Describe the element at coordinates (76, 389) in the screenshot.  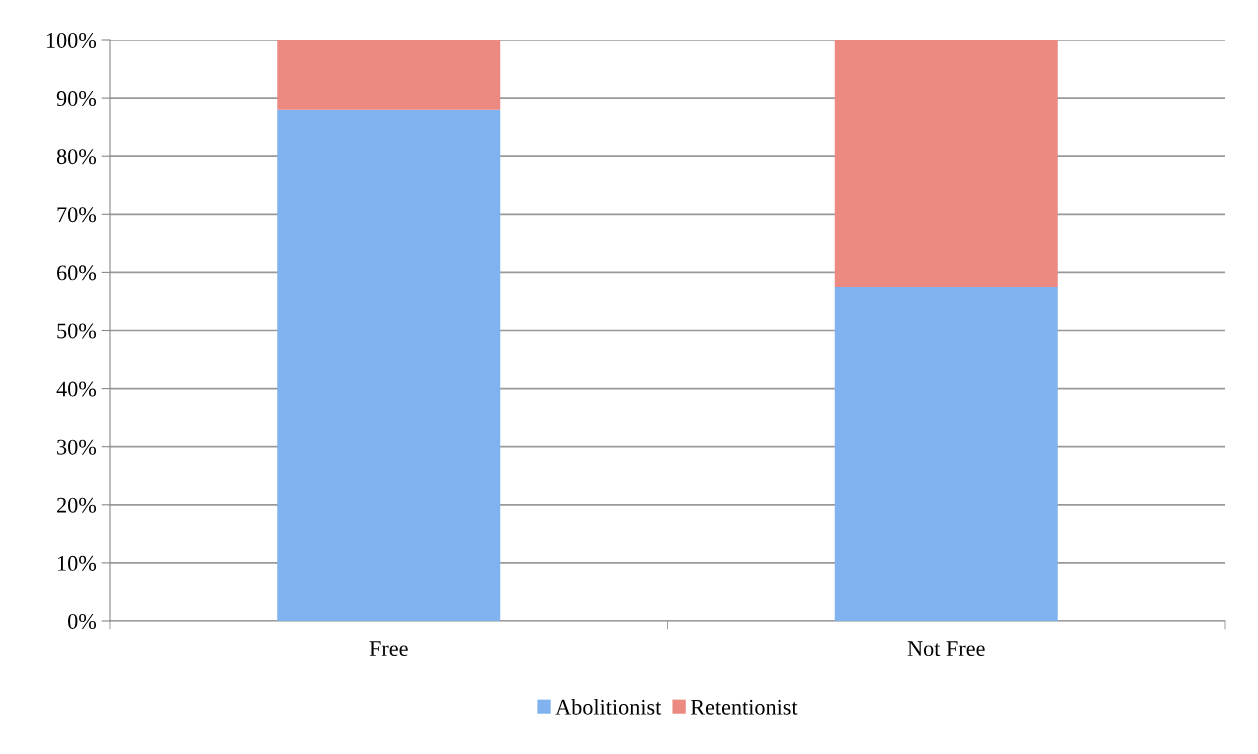
I see `y-tick-label: 40%` at that location.